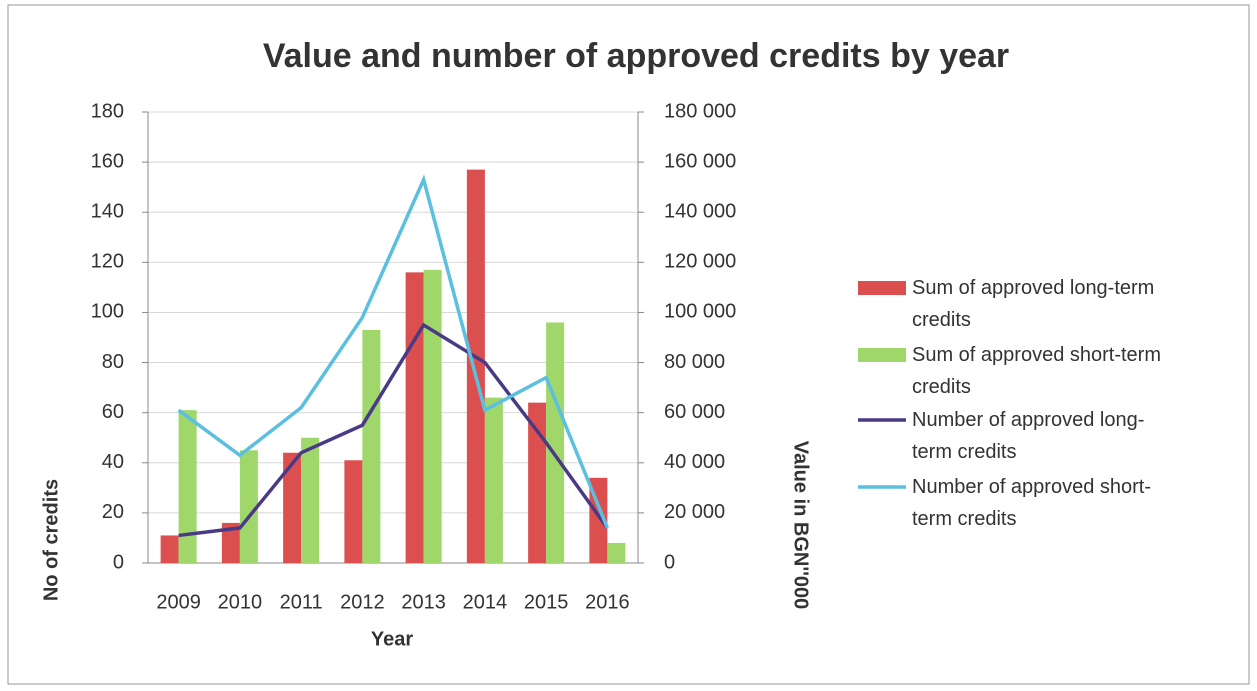 Image resolution: width=1257 pixels, height=691 pixels. I want to click on x-tick-label: 2012, so click(362, 602).